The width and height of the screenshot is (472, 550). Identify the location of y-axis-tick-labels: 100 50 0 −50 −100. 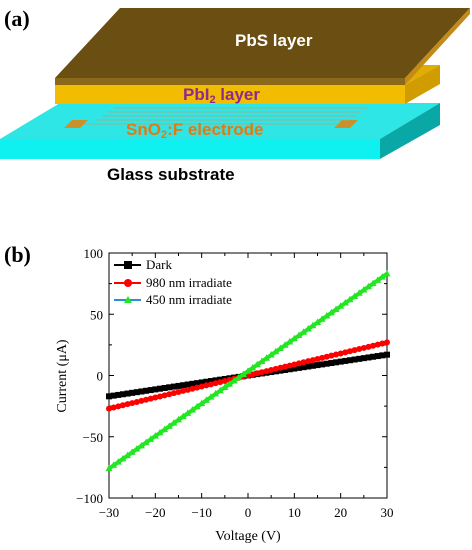
(89, 376).